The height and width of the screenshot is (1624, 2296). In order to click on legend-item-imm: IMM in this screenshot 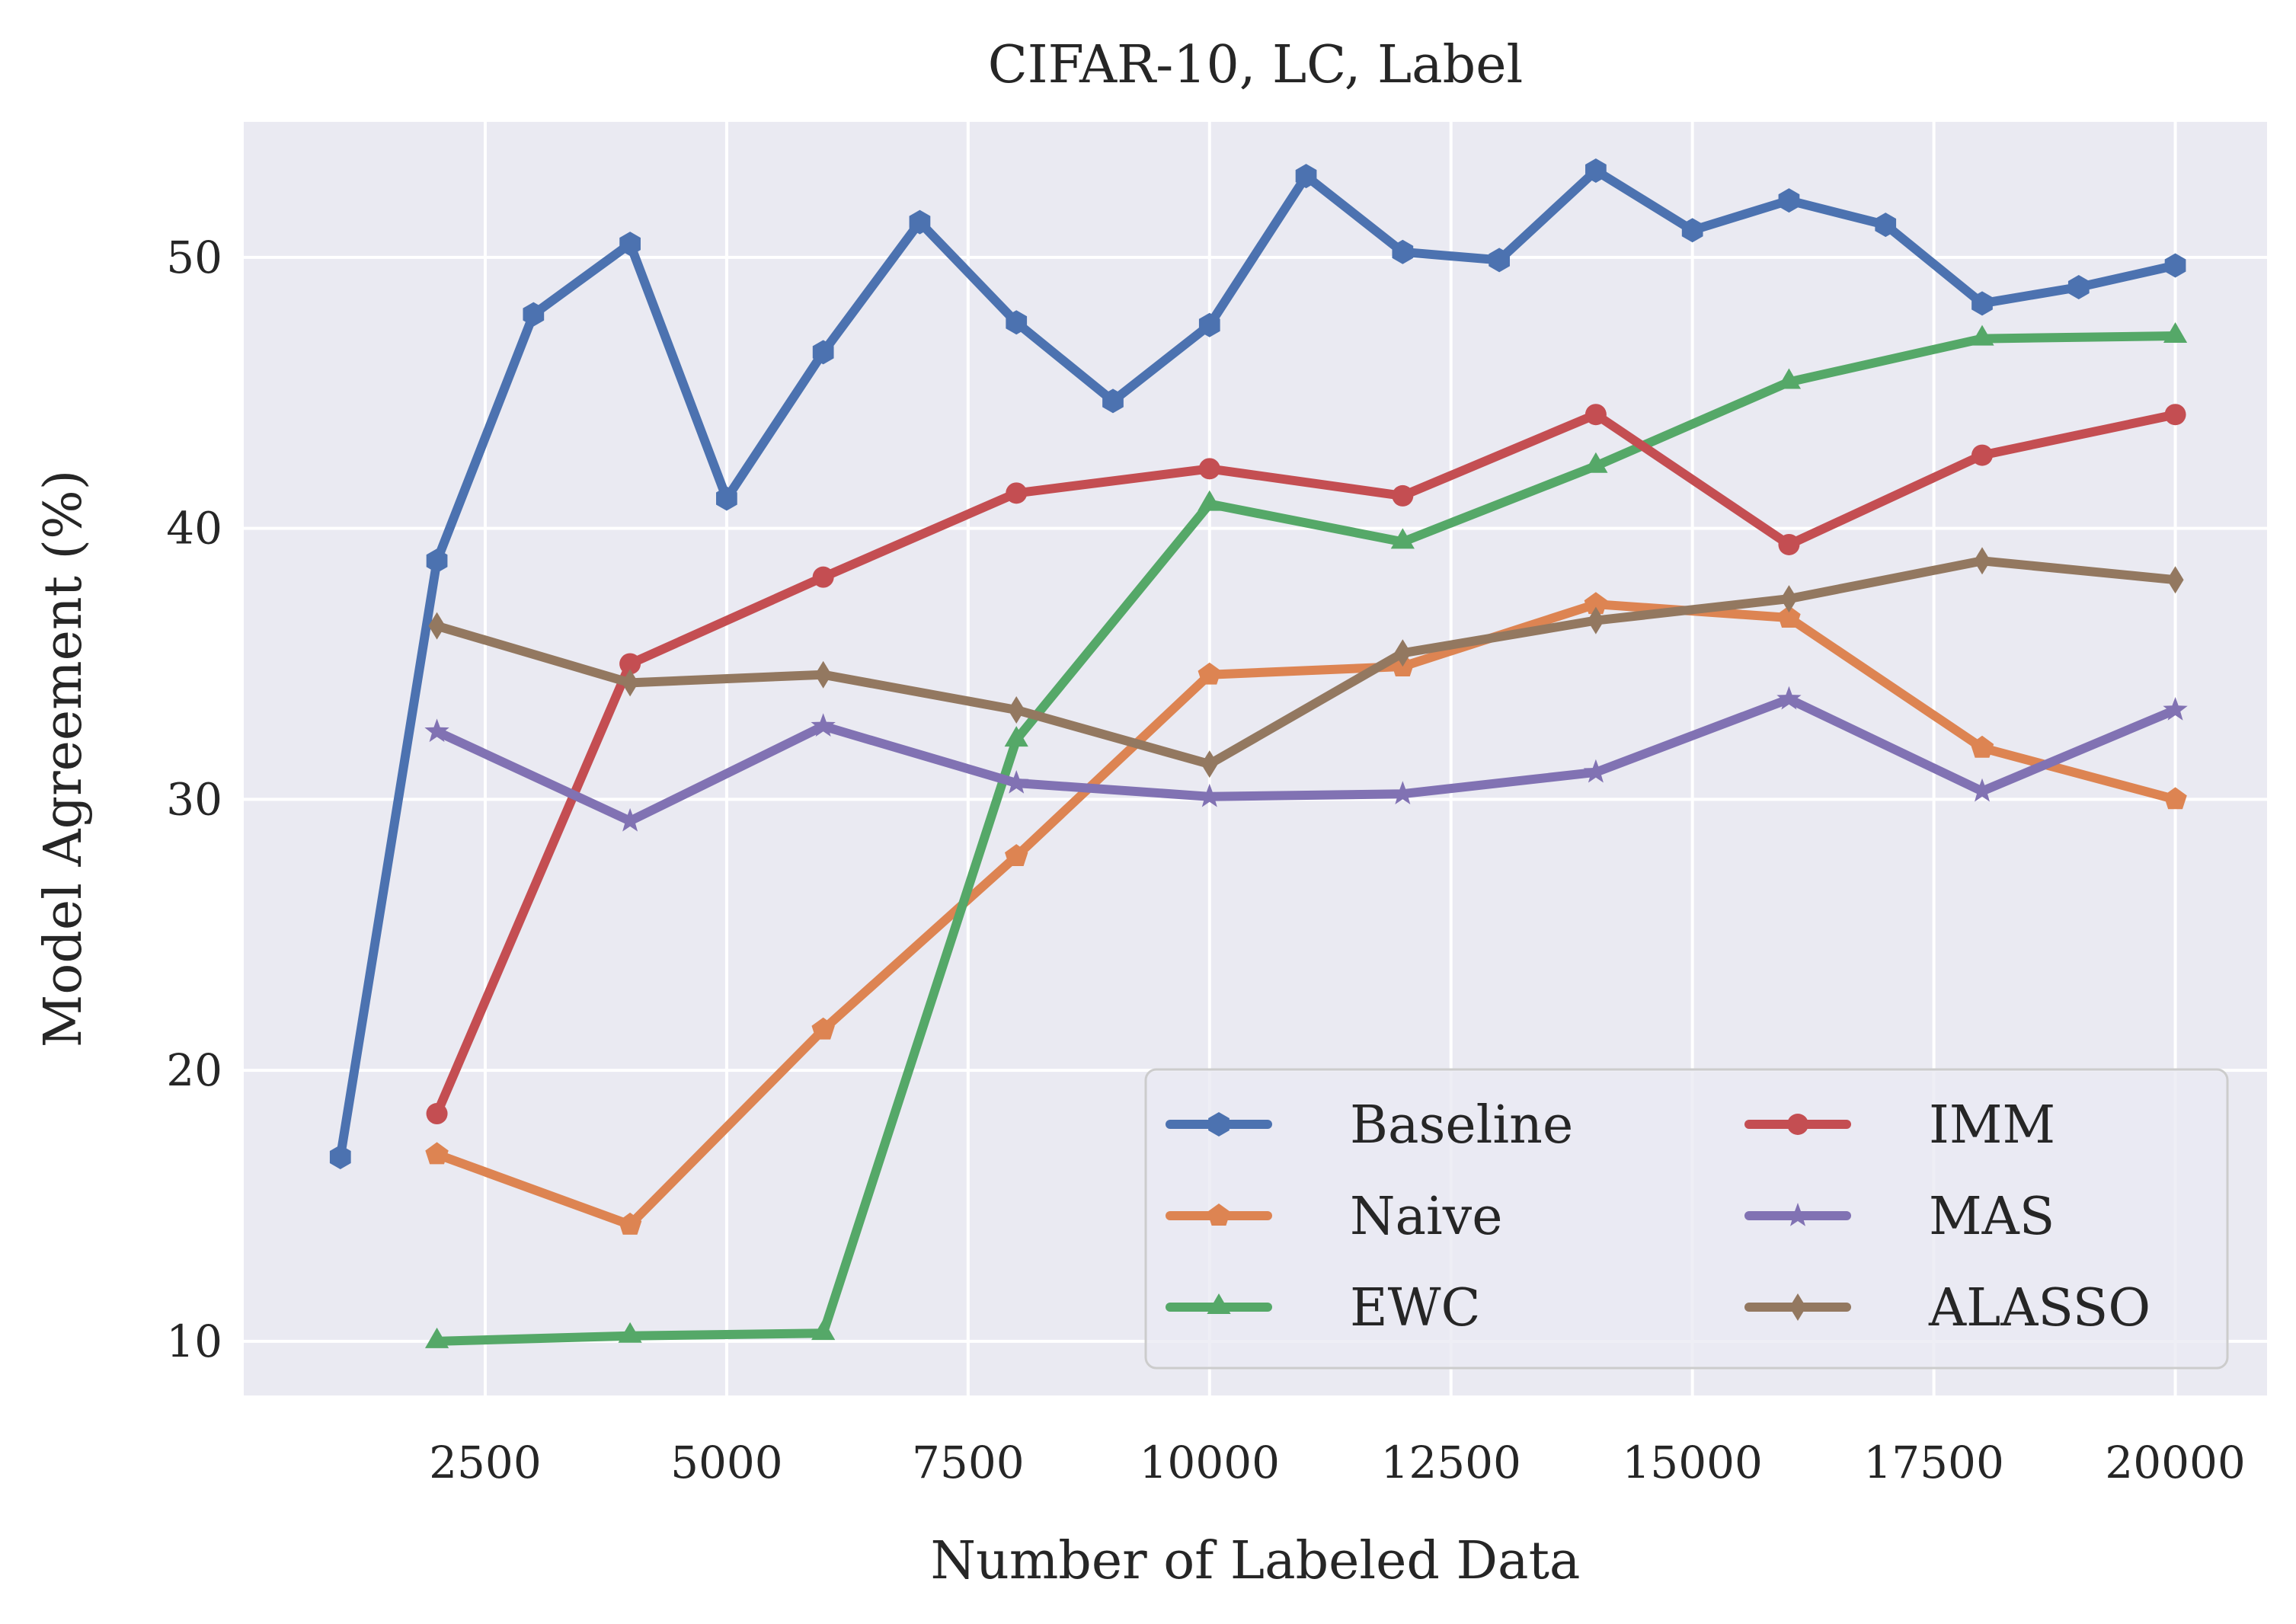, I will do `click(1899, 1125)`.